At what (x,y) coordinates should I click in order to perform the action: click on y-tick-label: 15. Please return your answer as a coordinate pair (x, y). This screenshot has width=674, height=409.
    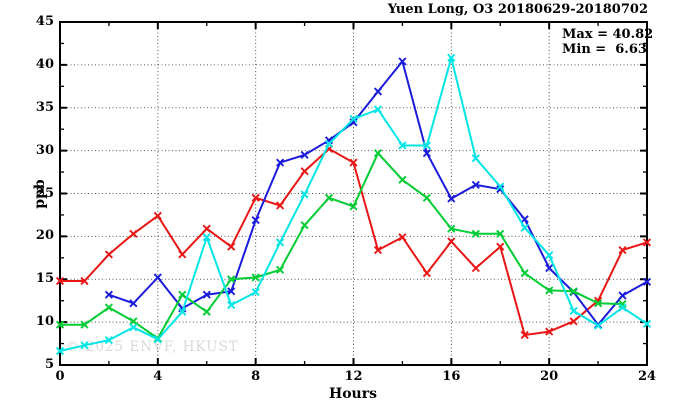
    Looking at the image, I should click on (44, 279).